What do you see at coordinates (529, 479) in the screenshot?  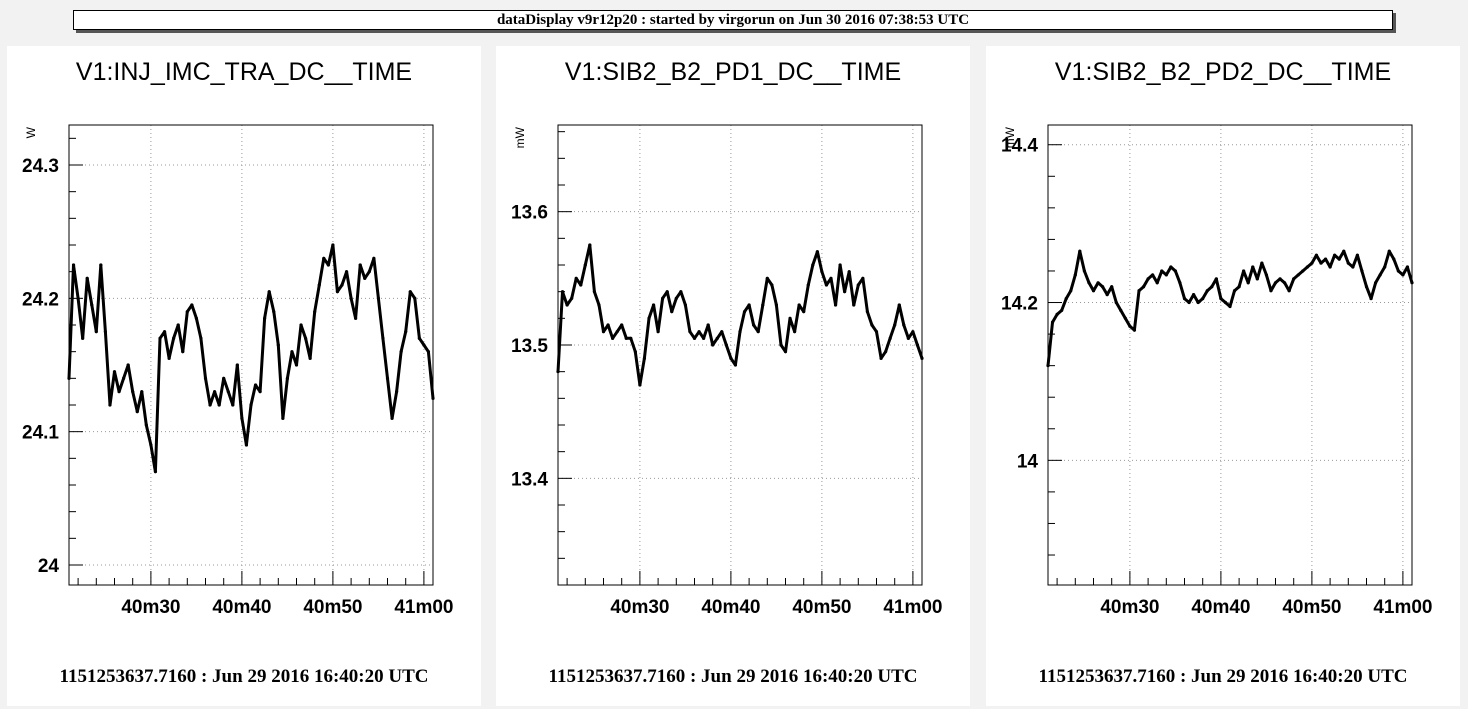 I see `y-tick-label: 13.4` at bounding box center [529, 479].